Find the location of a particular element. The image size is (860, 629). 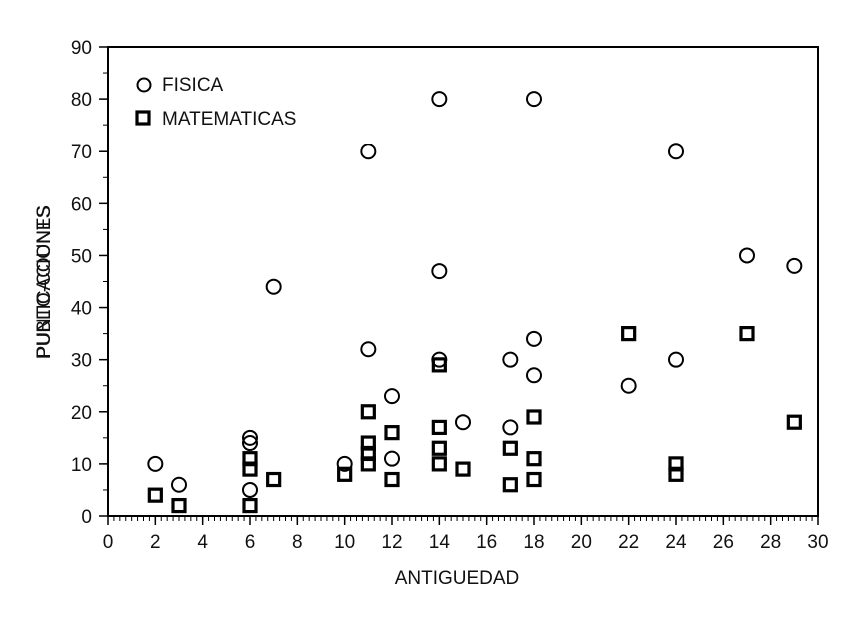

legend-label-matematicas: MATEMATICAS is located at coordinates (229, 119).